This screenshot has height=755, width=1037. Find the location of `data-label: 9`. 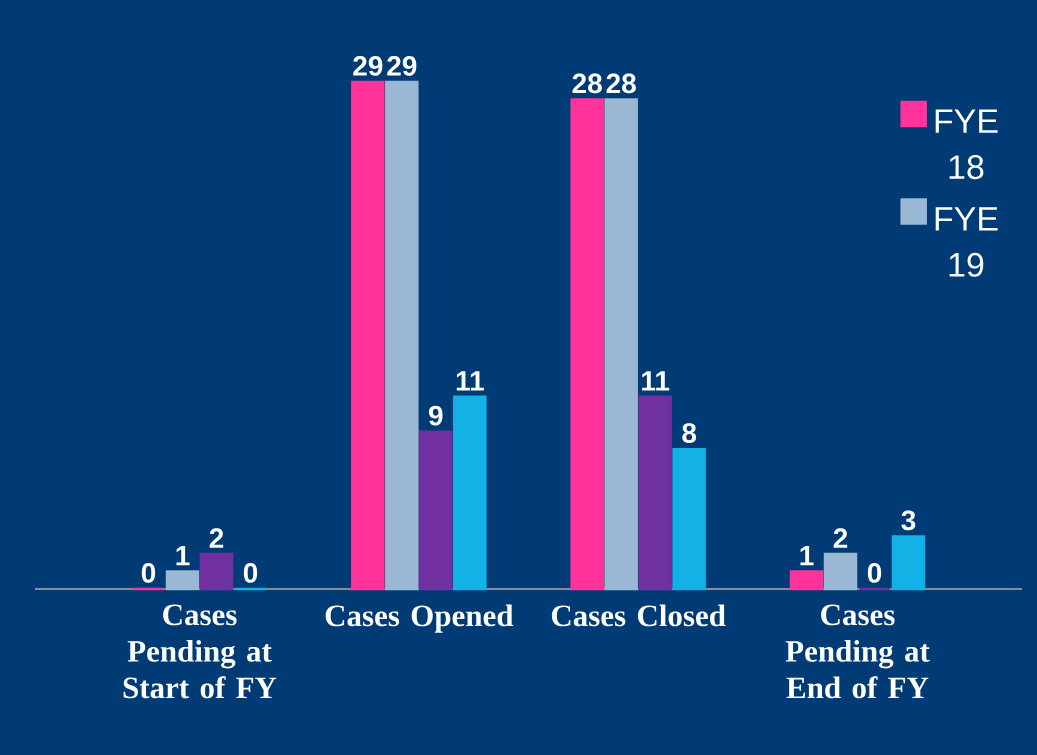

data-label: 9 is located at coordinates (436, 415).